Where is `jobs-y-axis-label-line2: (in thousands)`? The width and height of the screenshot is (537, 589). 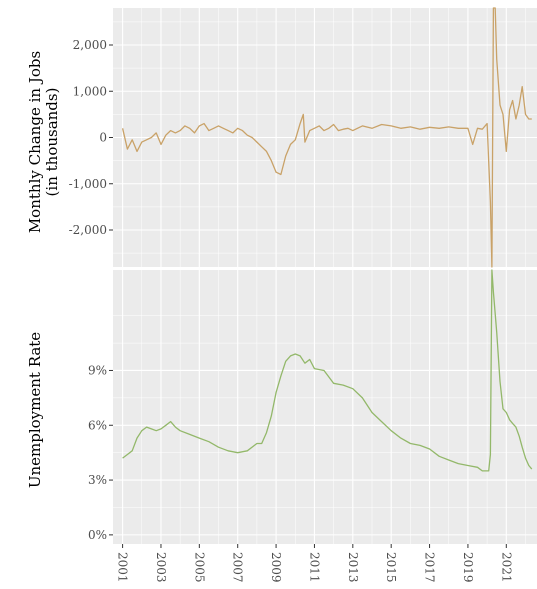
jobs-y-axis-label-line2: (in thousands) is located at coordinates (52, 142).